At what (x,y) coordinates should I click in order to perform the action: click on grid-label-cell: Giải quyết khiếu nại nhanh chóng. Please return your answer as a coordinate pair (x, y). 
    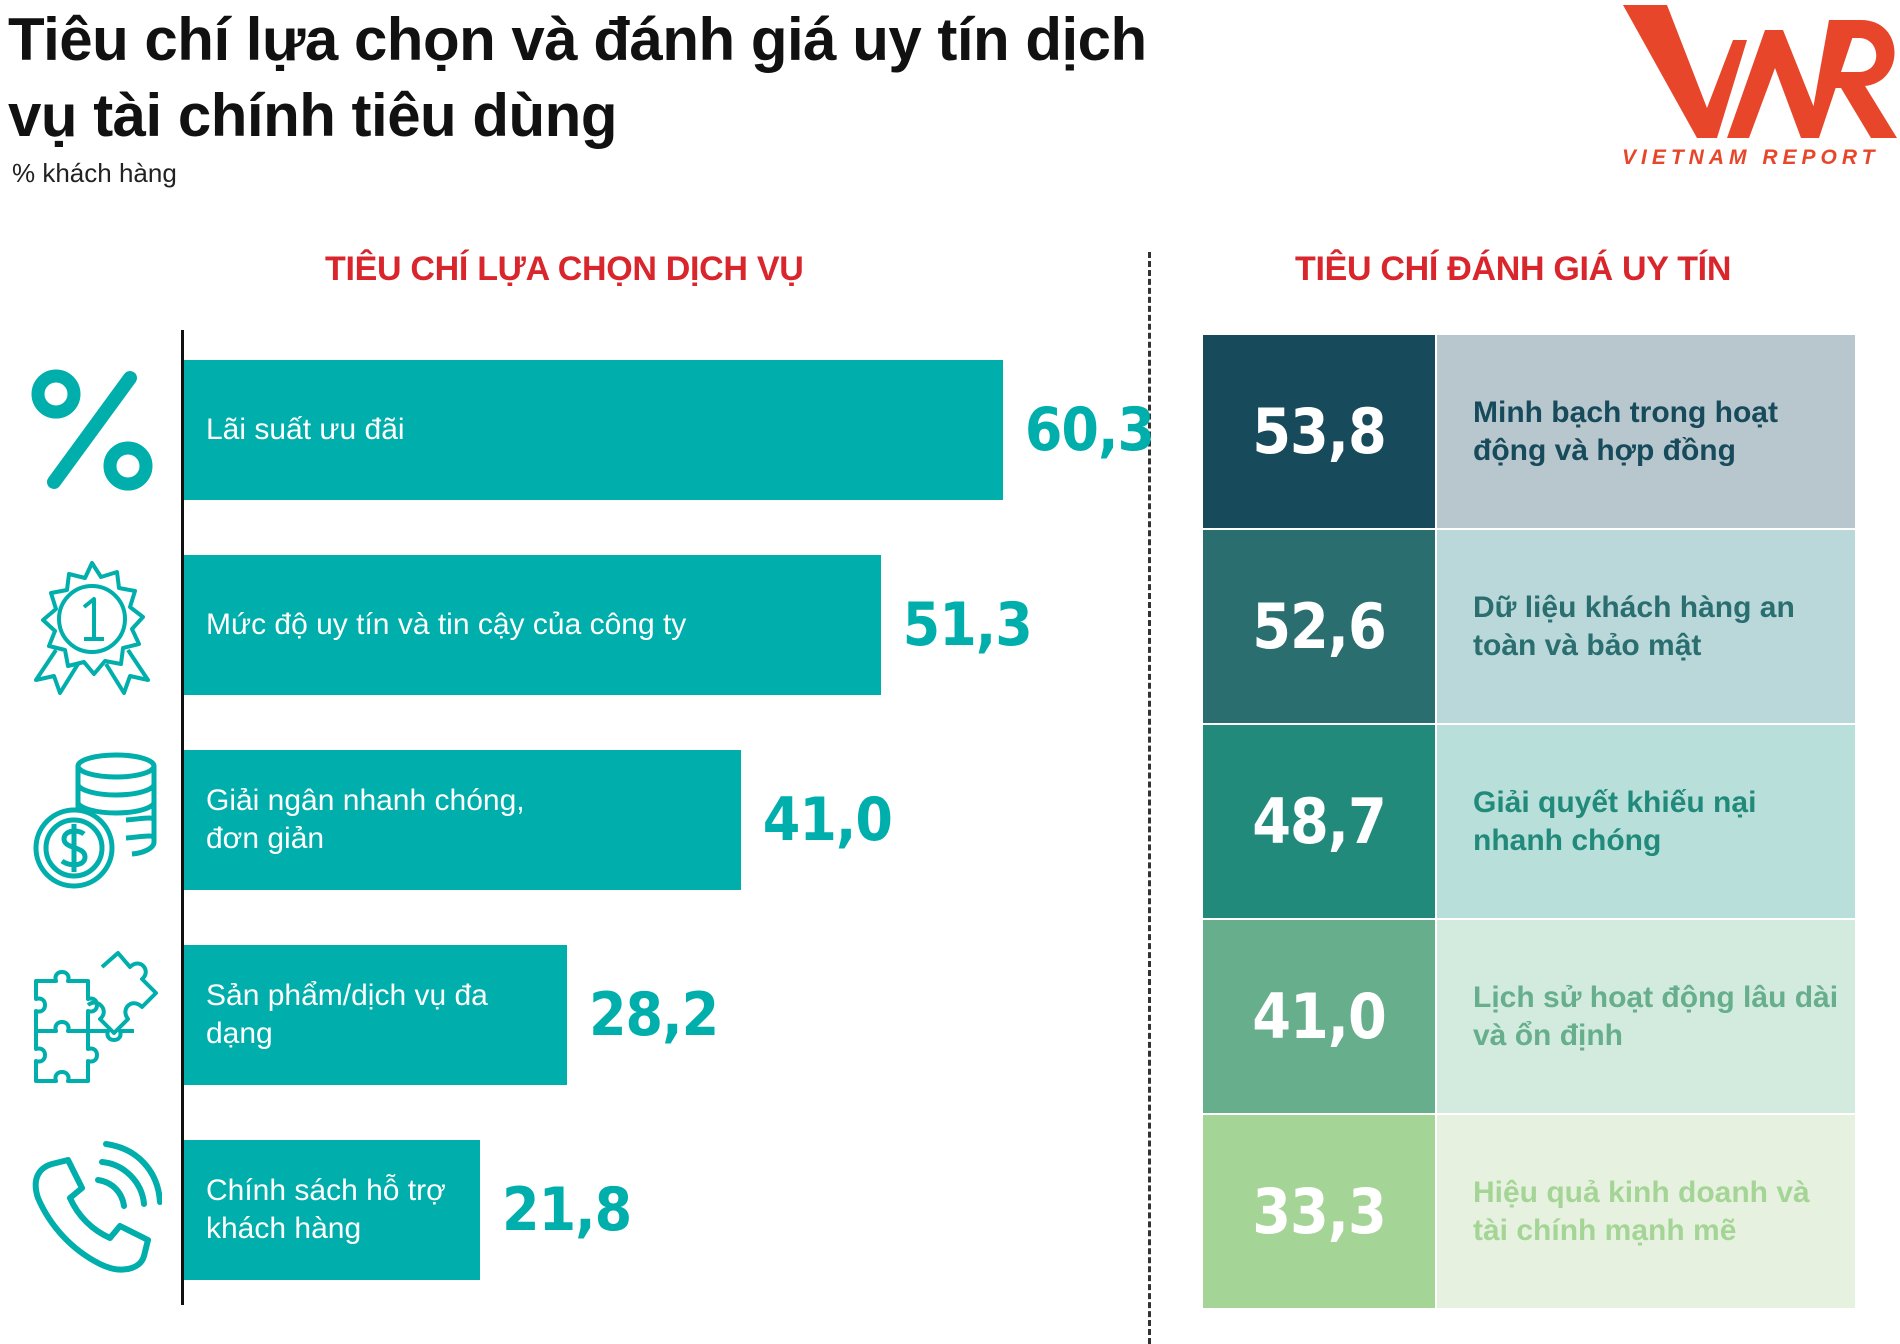
    Looking at the image, I should click on (1646, 821).